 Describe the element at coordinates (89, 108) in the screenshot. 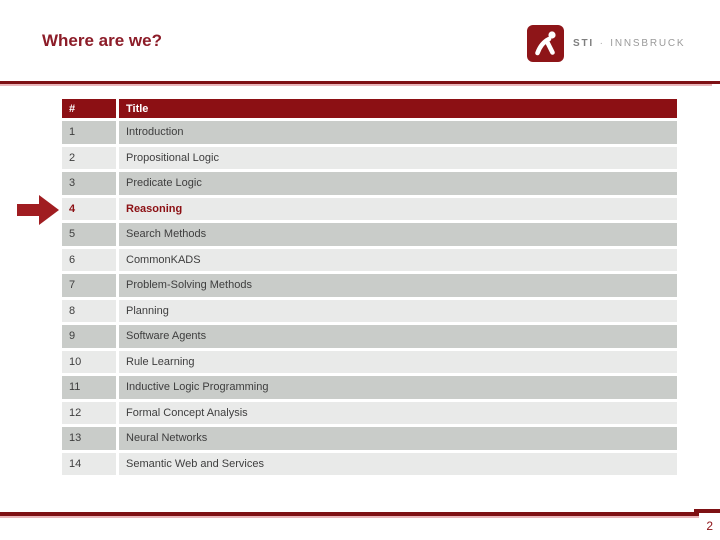

I see `column-header-number: #` at that location.